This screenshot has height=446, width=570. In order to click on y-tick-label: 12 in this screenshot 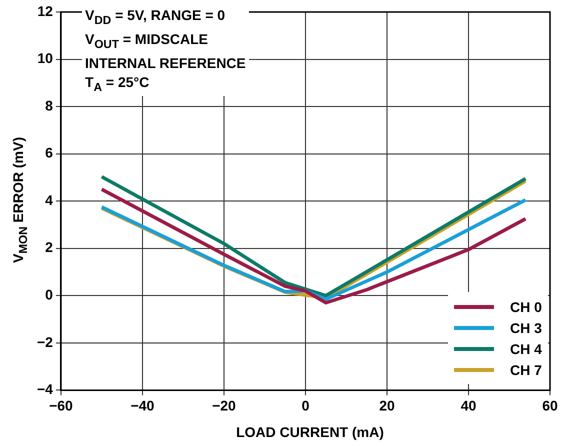, I will do `click(45, 10)`.